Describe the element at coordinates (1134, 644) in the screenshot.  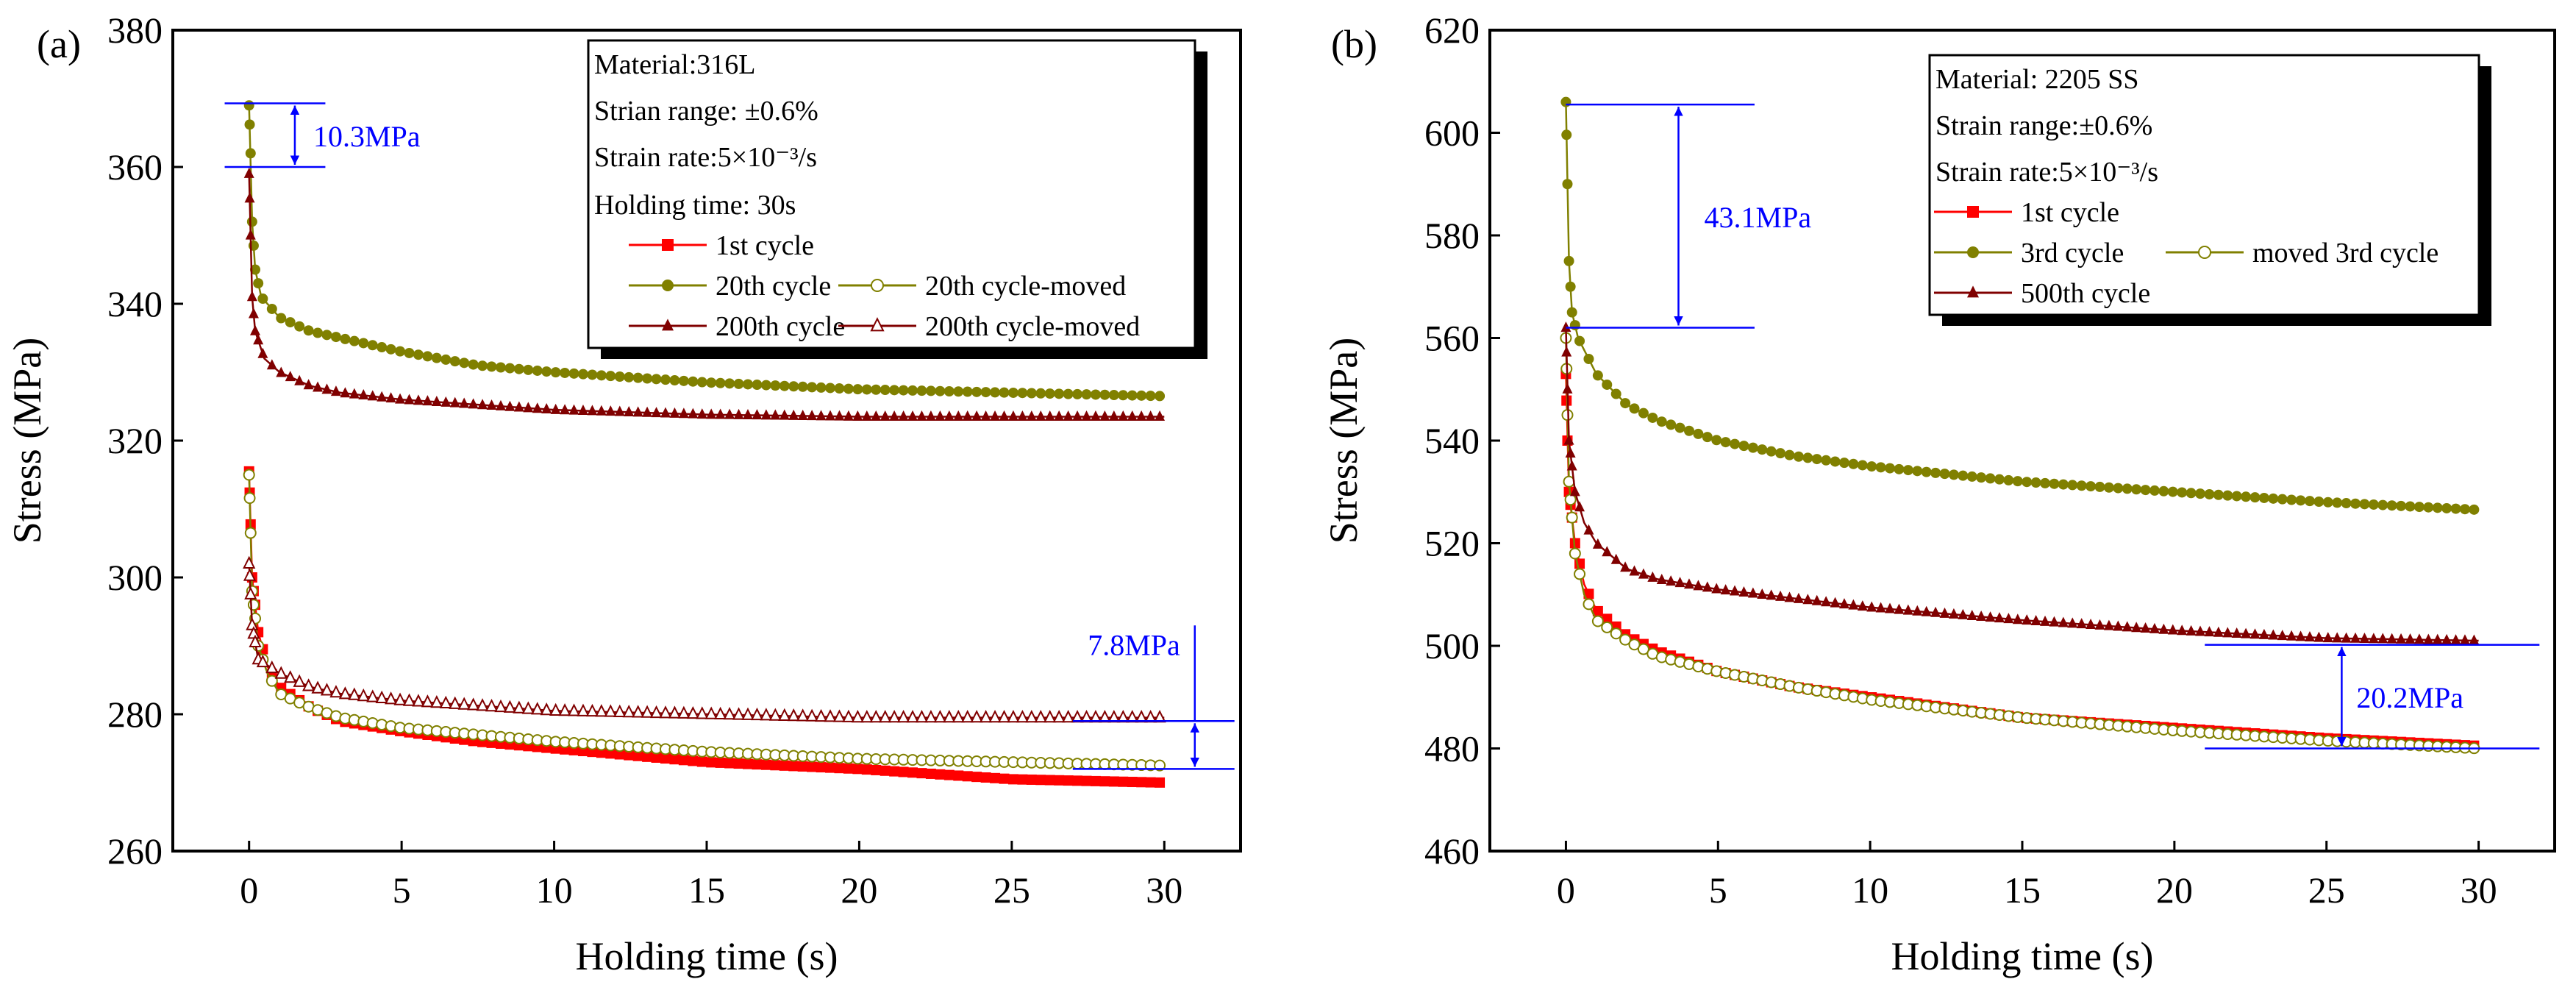
I see `annotation-label: 7.8MPa` at that location.